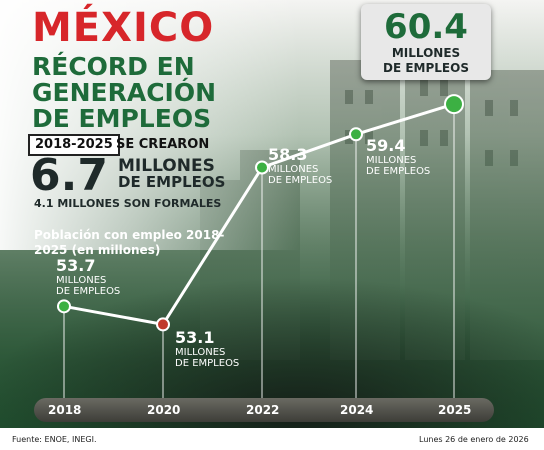 The width and height of the screenshot is (544, 450). What do you see at coordinates (122, 118) in the screenshot?
I see `subtitle-line-3: DE EMPLEOS` at bounding box center [122, 118].